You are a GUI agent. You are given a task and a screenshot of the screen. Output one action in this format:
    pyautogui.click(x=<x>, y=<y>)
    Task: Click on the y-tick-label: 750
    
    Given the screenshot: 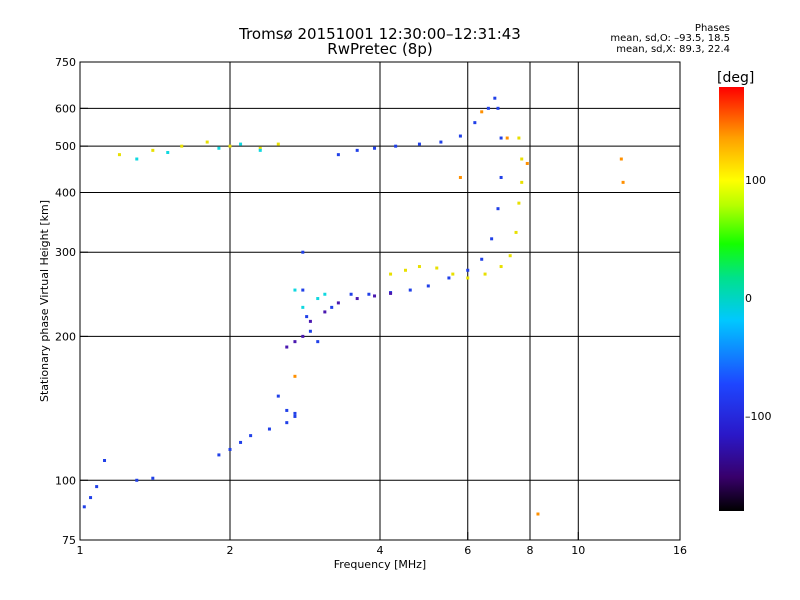 What is the action you would take?
    pyautogui.click(x=65, y=62)
    